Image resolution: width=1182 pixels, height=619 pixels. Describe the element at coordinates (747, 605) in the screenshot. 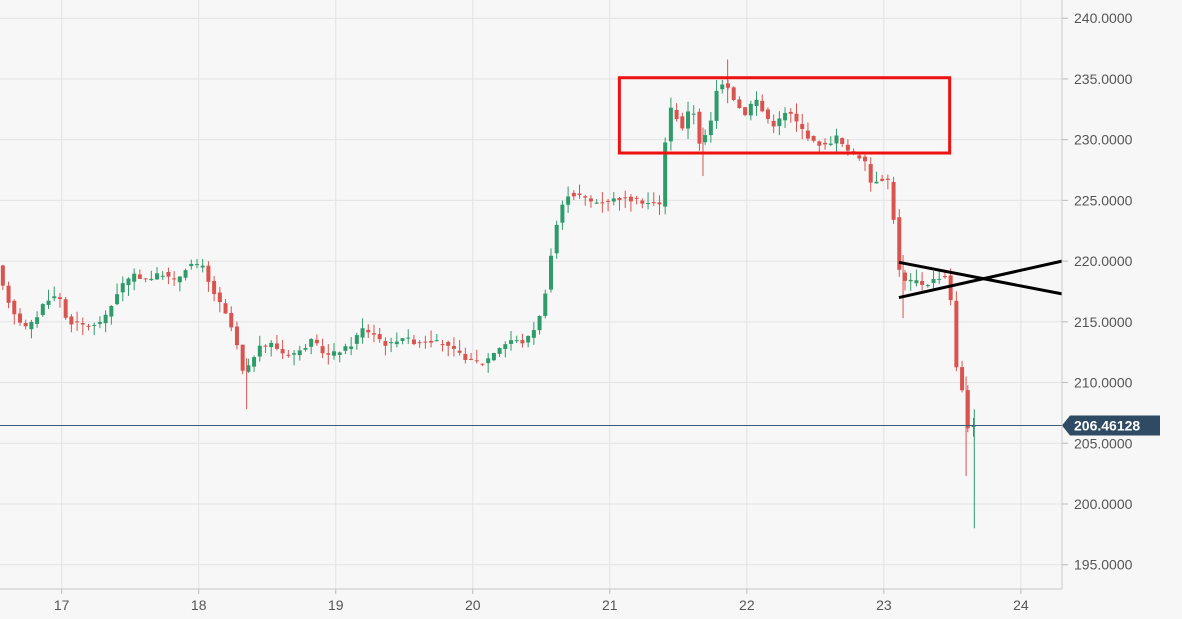

I see `x-tick-label: 22` at that location.